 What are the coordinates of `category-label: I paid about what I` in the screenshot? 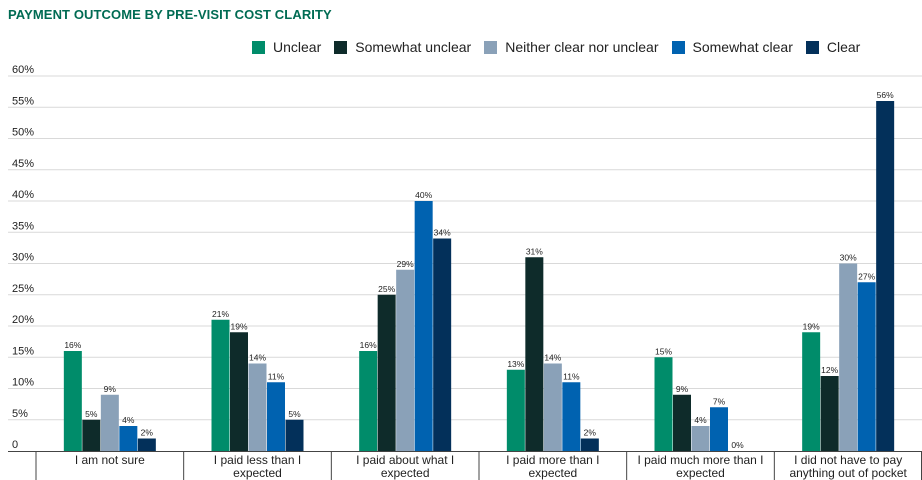 It's located at (405, 460).